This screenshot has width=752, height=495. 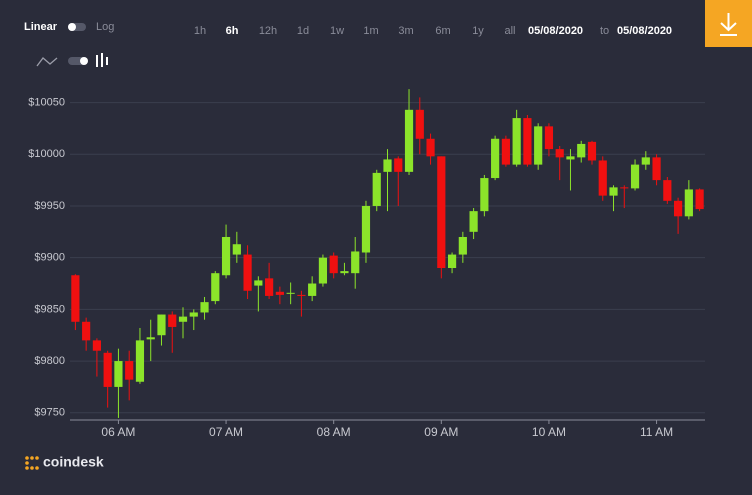 What do you see at coordinates (405, 31) in the screenshot?
I see `range-button: 3m` at bounding box center [405, 31].